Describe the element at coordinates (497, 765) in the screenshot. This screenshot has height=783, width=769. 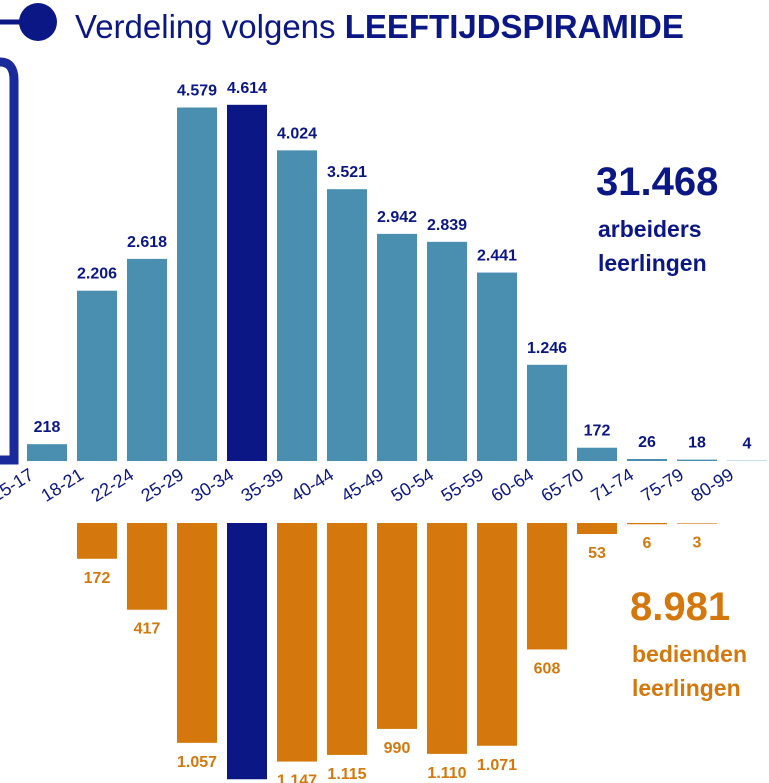
I see `value-label: 1.071` at that location.